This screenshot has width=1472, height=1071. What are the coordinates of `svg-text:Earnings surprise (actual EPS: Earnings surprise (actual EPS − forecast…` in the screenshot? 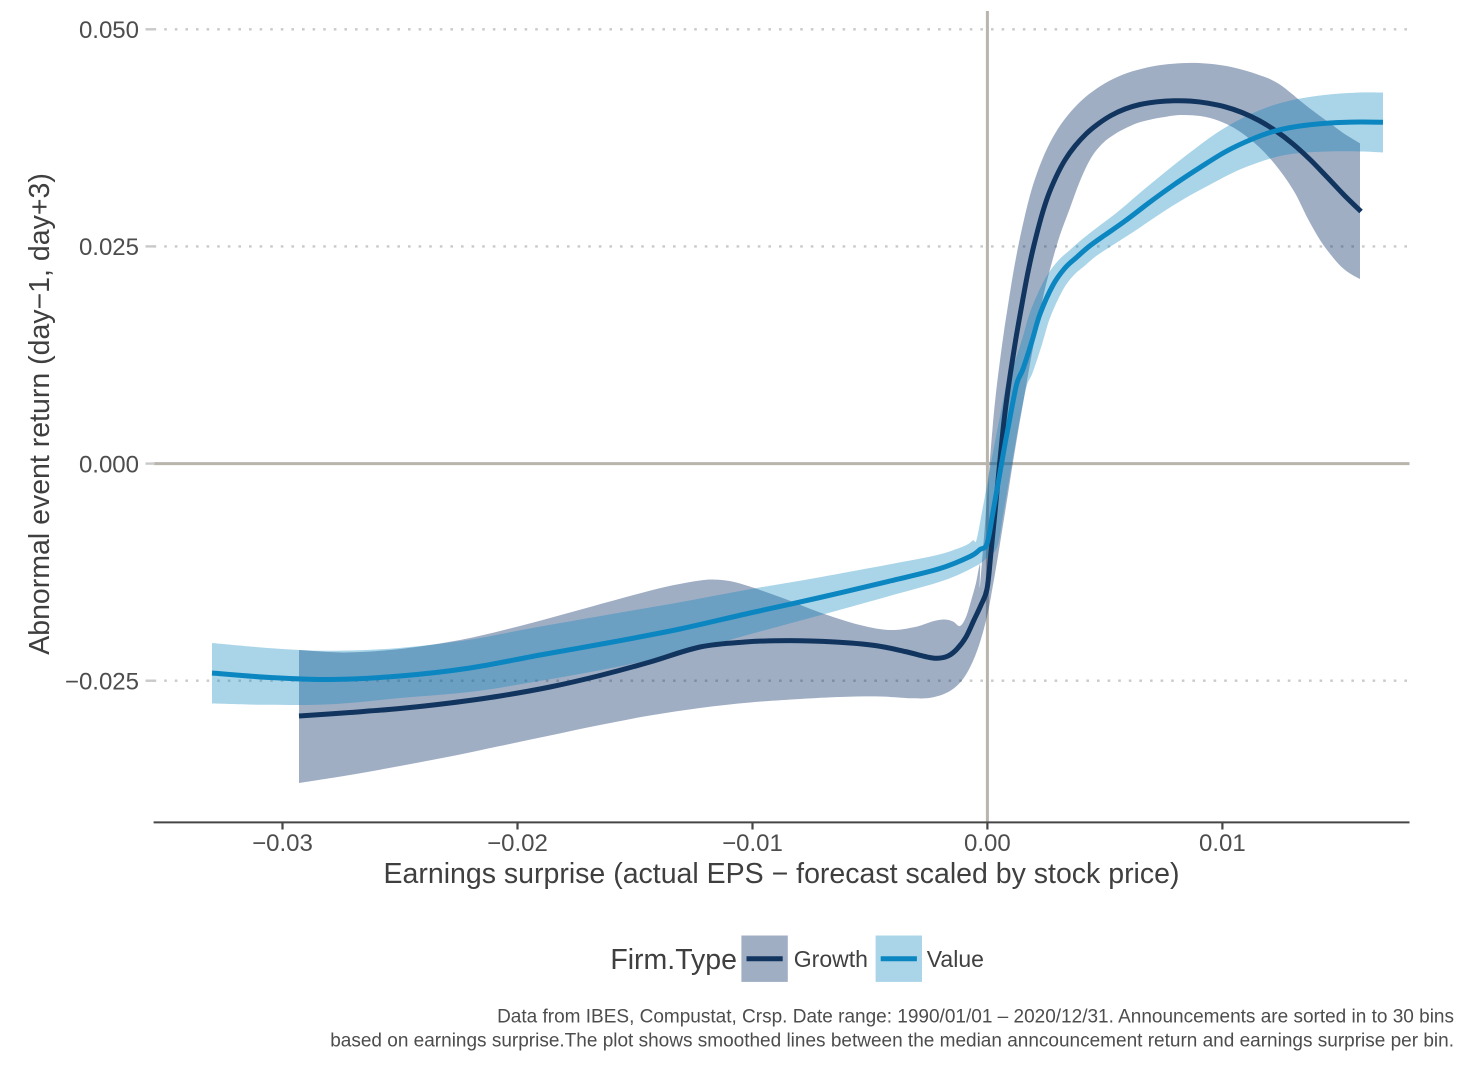 It's located at (782, 874).